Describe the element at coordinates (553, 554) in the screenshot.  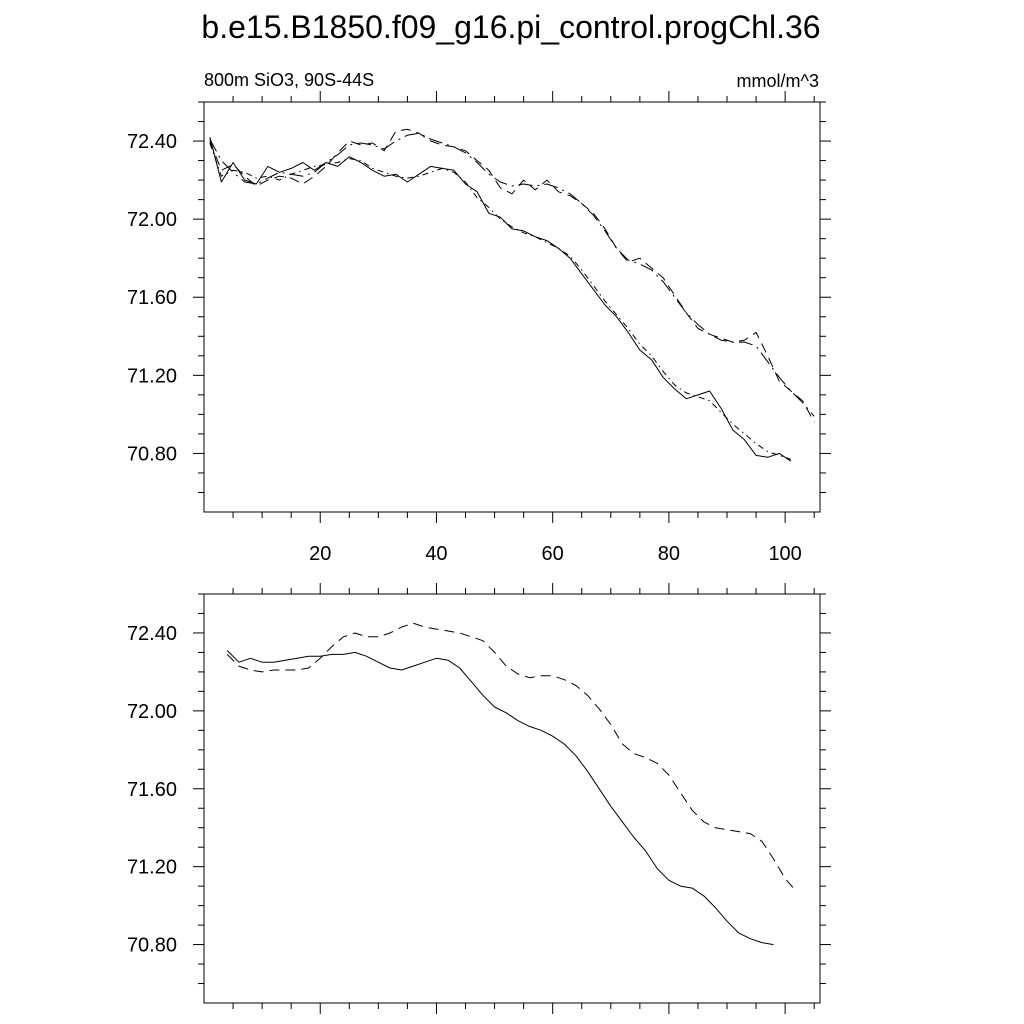
I see `x-tick-label: 60` at that location.